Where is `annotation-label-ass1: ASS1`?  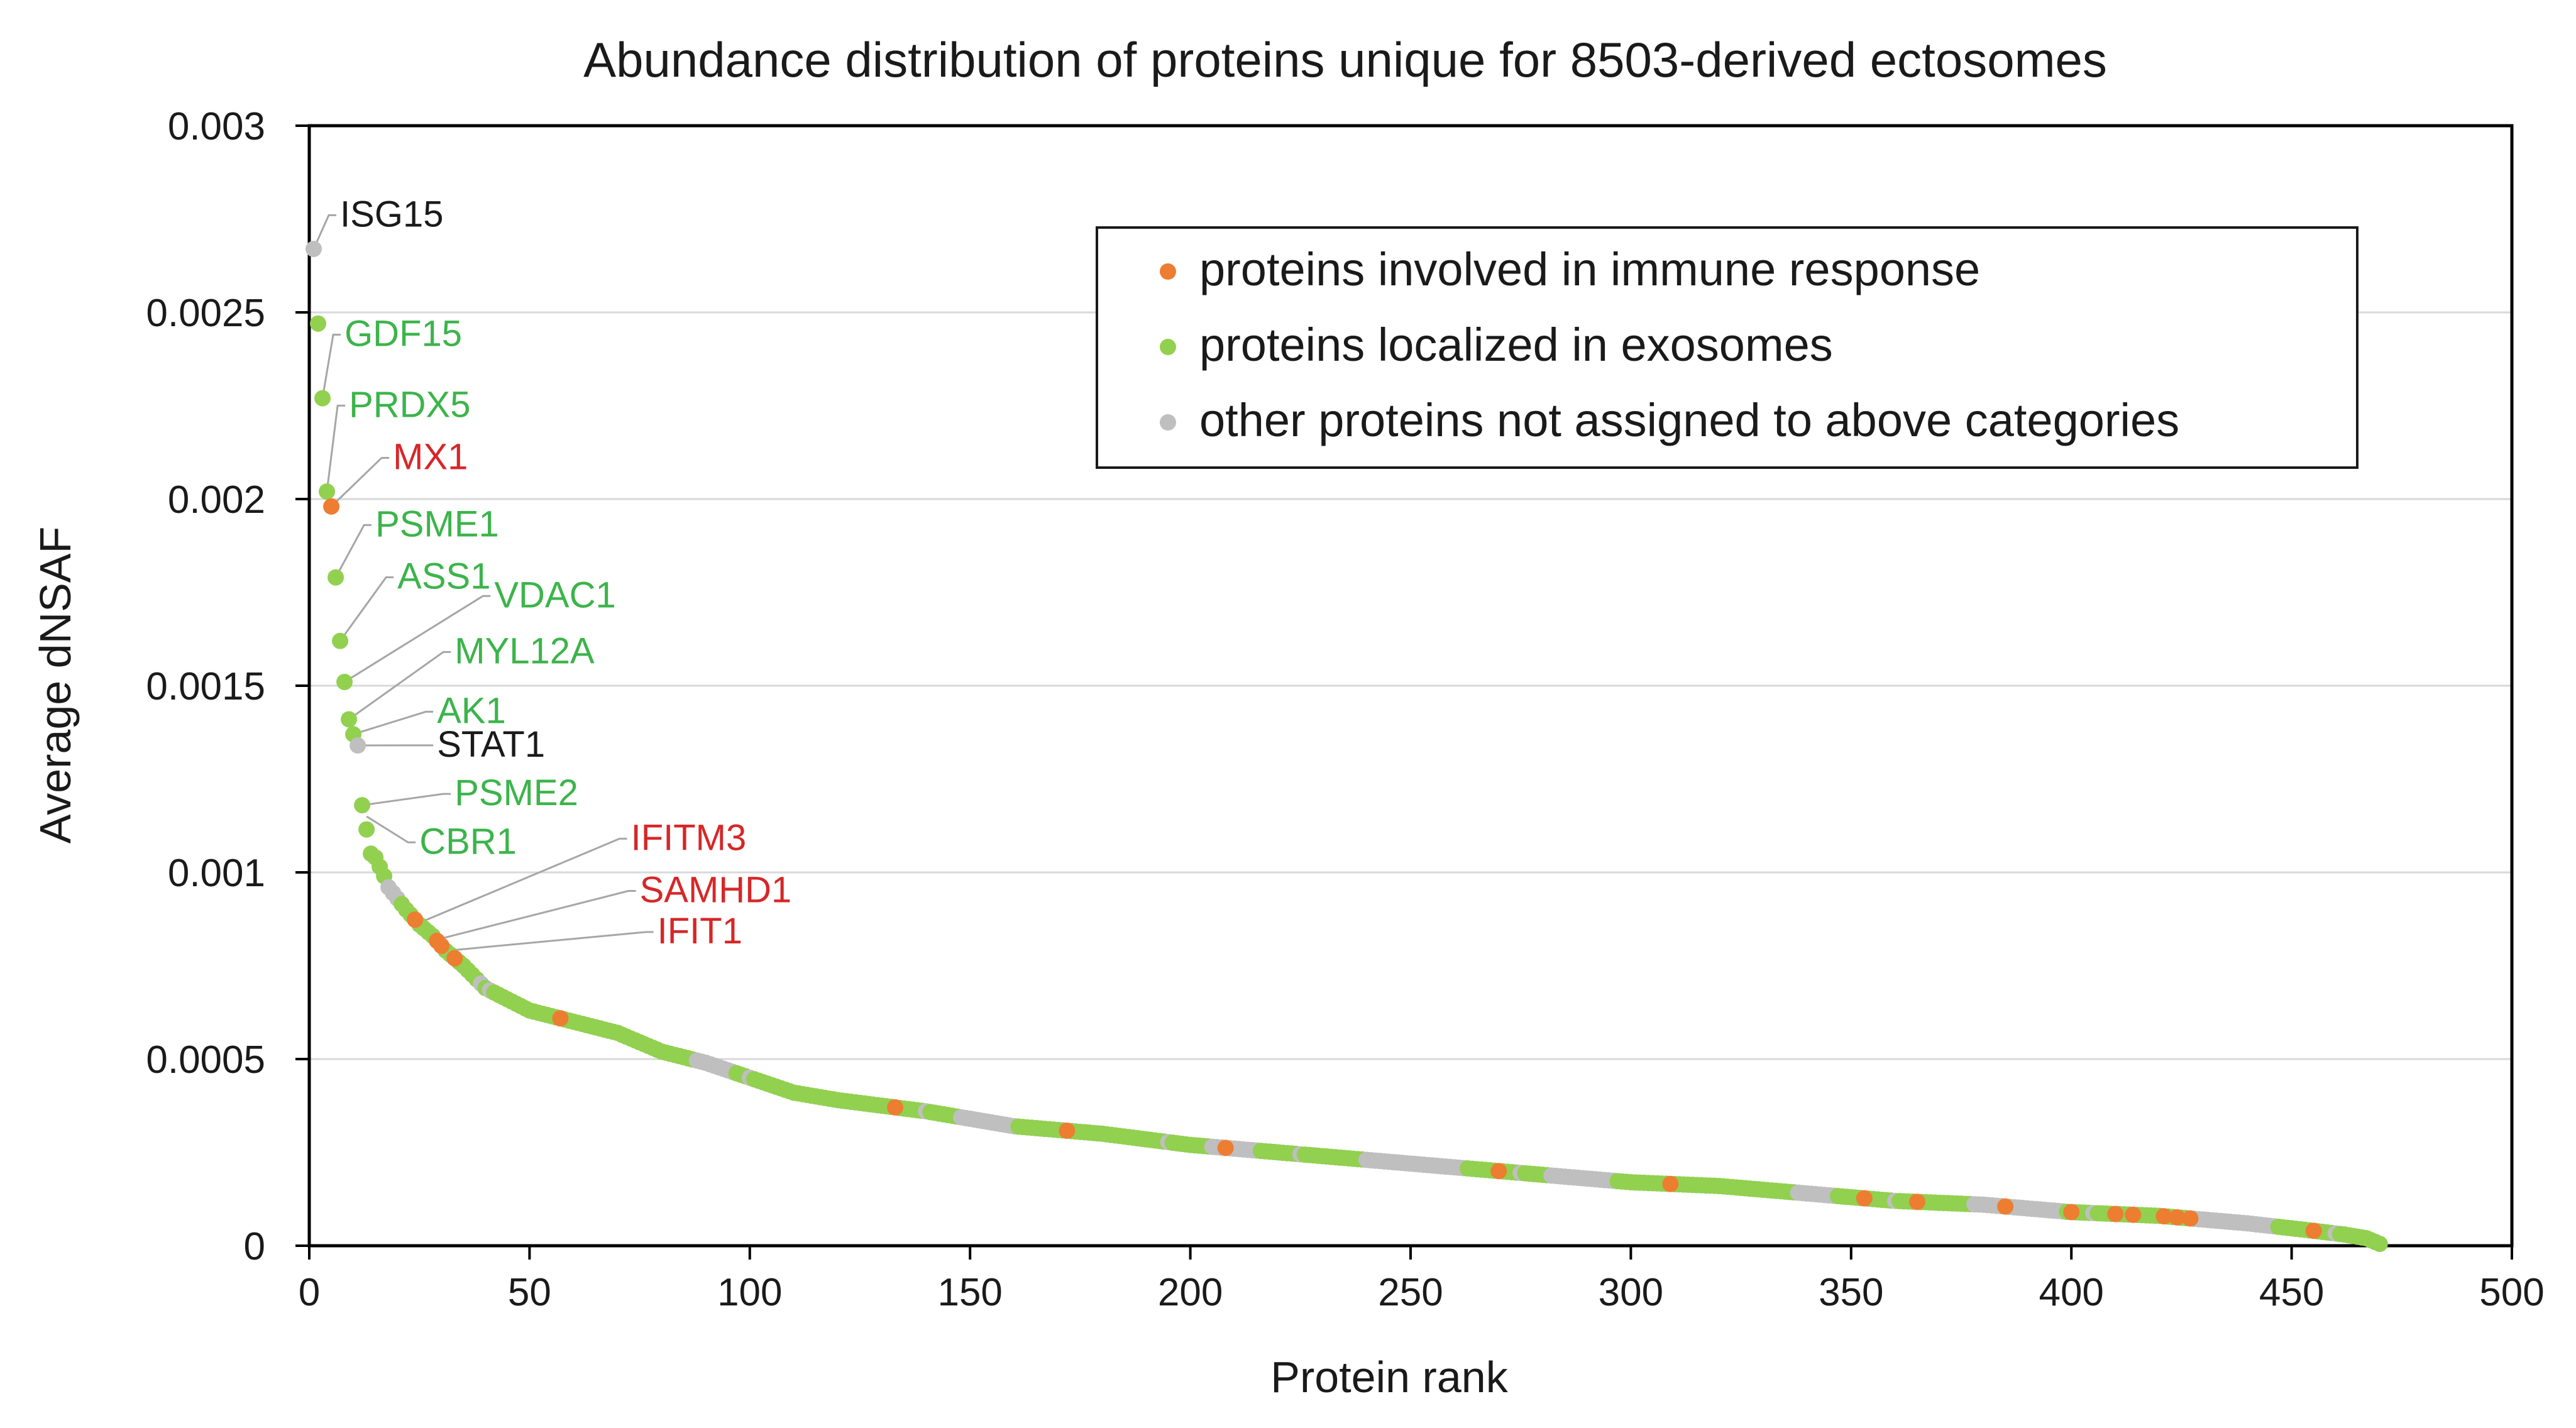
annotation-label-ass1: ASS1 is located at coordinates (444, 576).